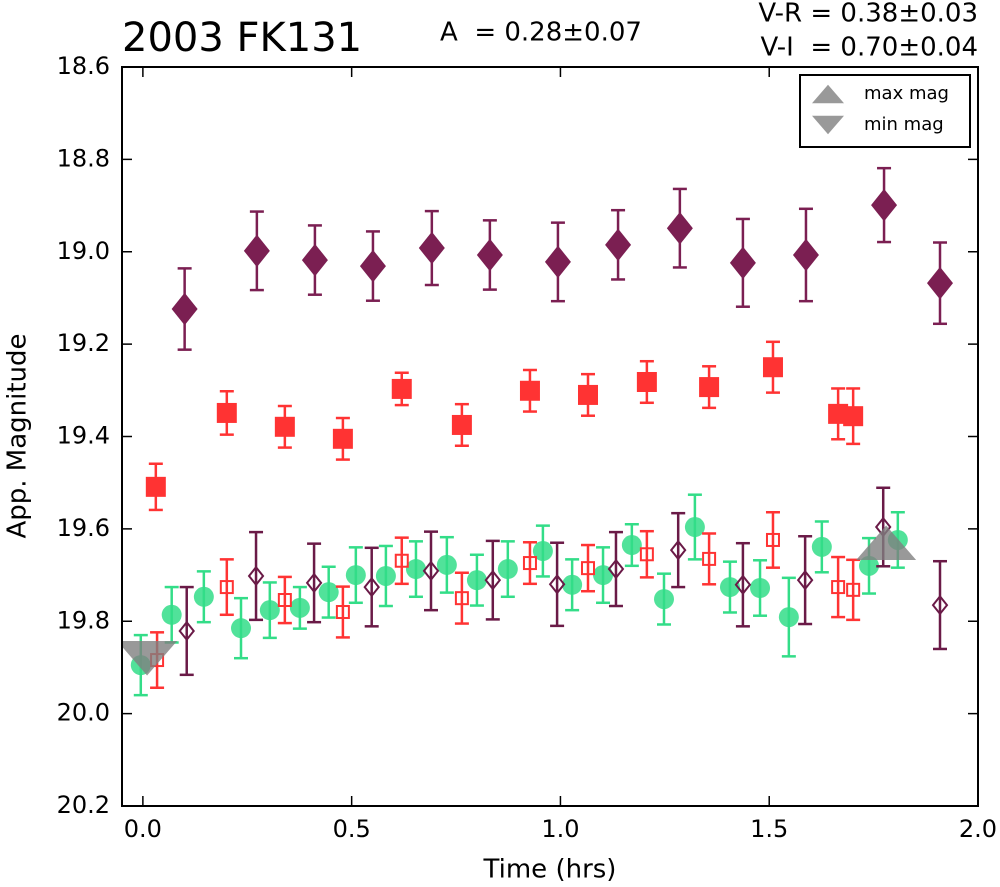  What do you see at coordinates (560, 829) in the screenshot?
I see `x-tick-label: 1.0` at bounding box center [560, 829].